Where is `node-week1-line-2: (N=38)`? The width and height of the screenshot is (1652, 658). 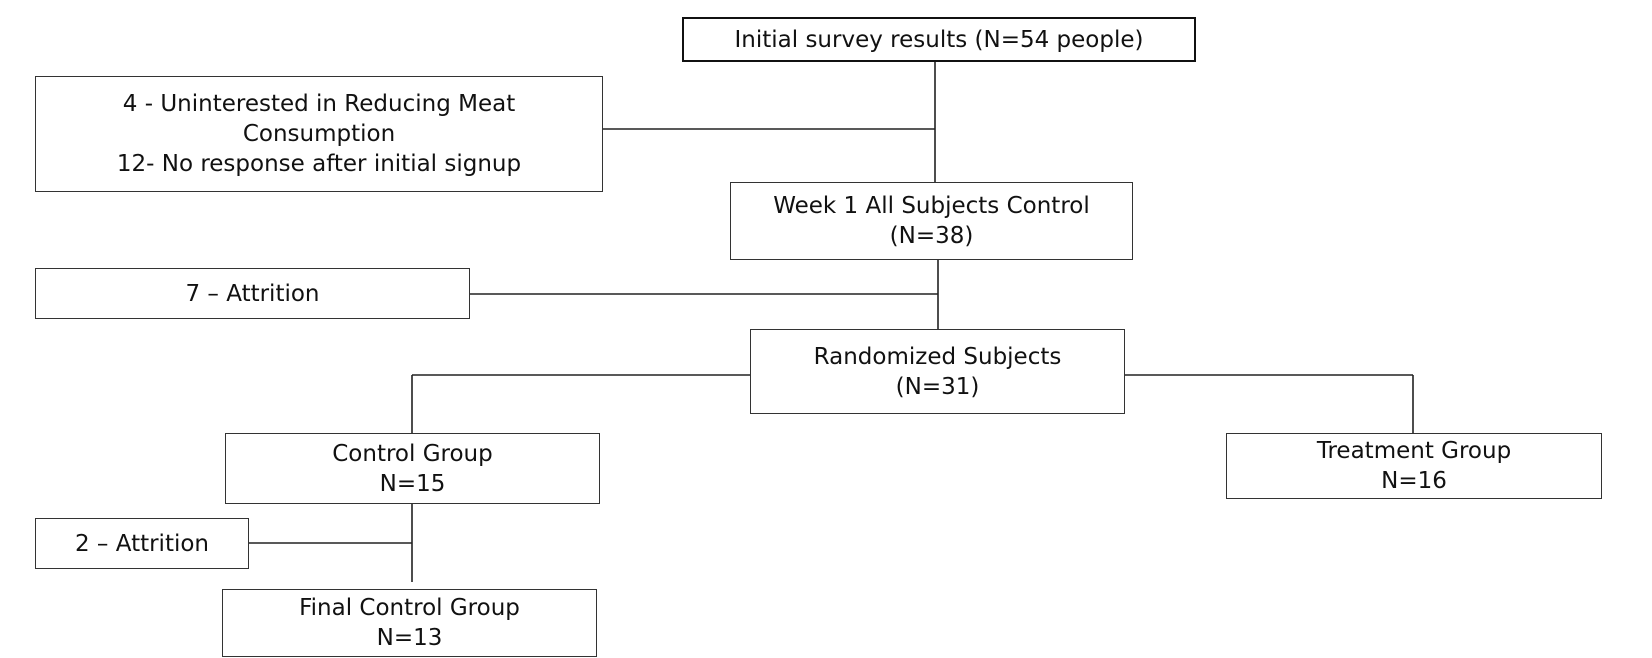
node-week1-line-2: (N=38) is located at coordinates (931, 236).